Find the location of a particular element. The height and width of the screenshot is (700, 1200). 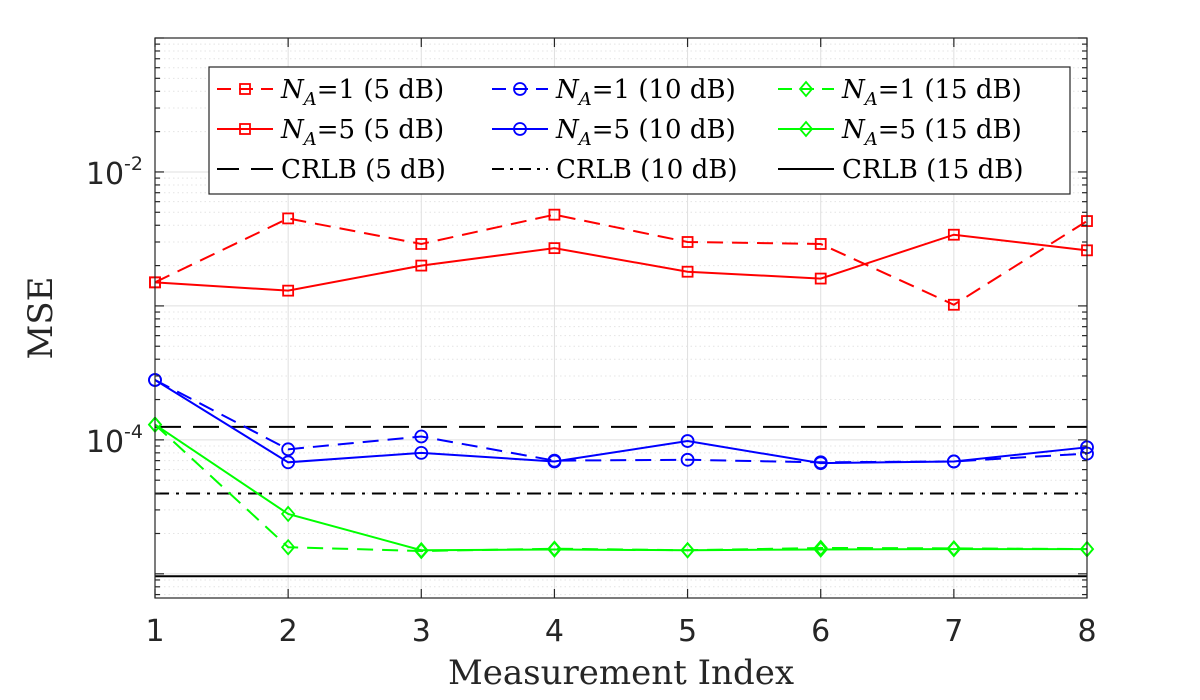

legend-label: CRLB (10 dB) is located at coordinates (647, 170).